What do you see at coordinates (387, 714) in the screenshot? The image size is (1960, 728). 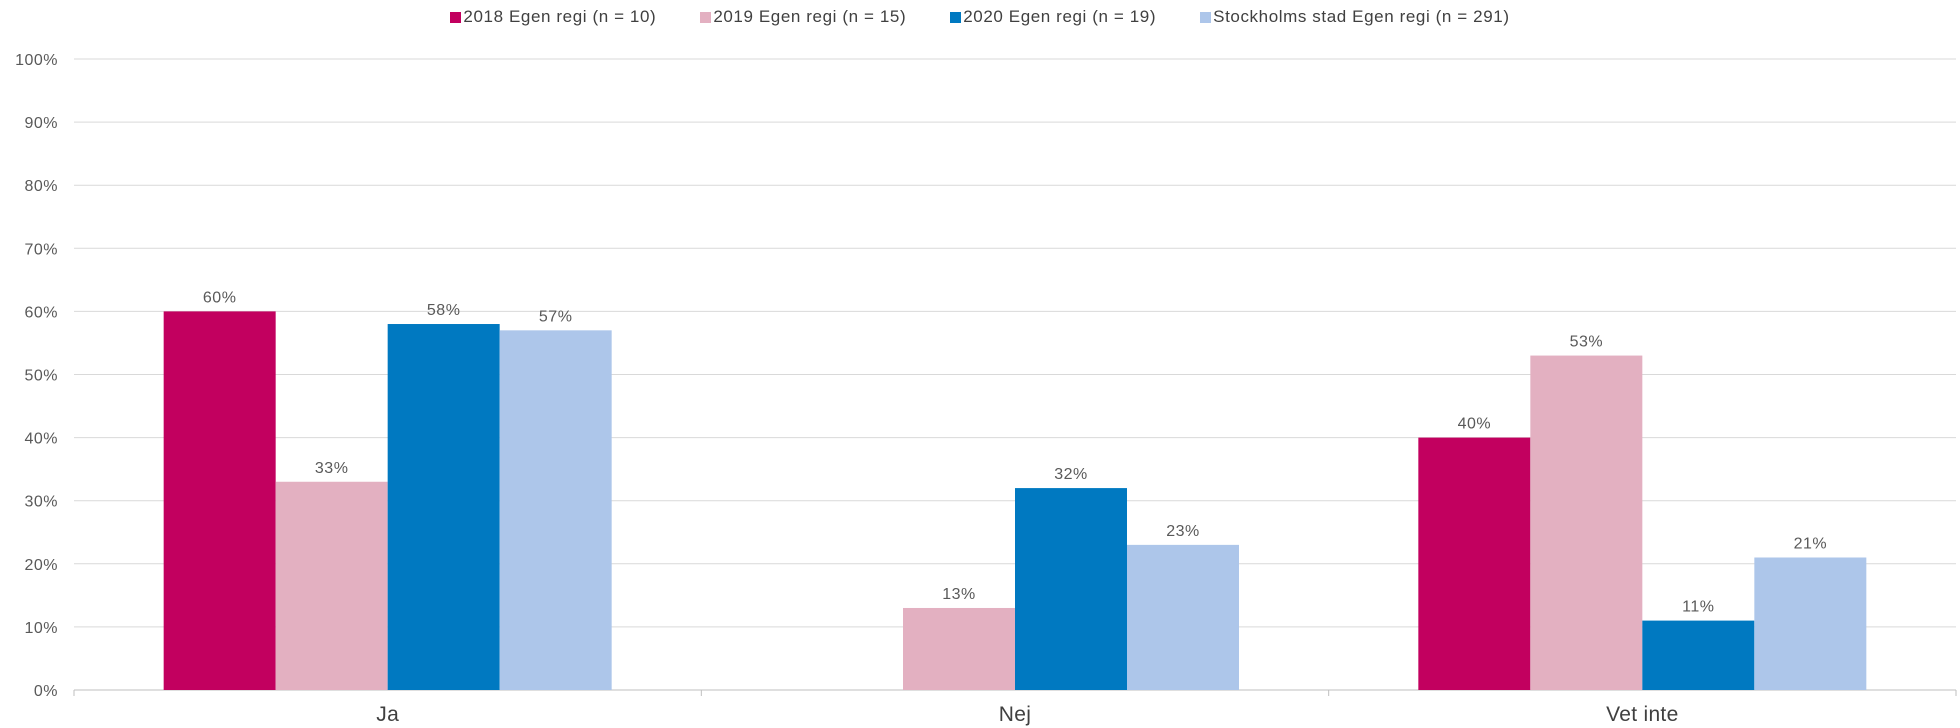 I see `x-tick-label: Ja` at bounding box center [387, 714].